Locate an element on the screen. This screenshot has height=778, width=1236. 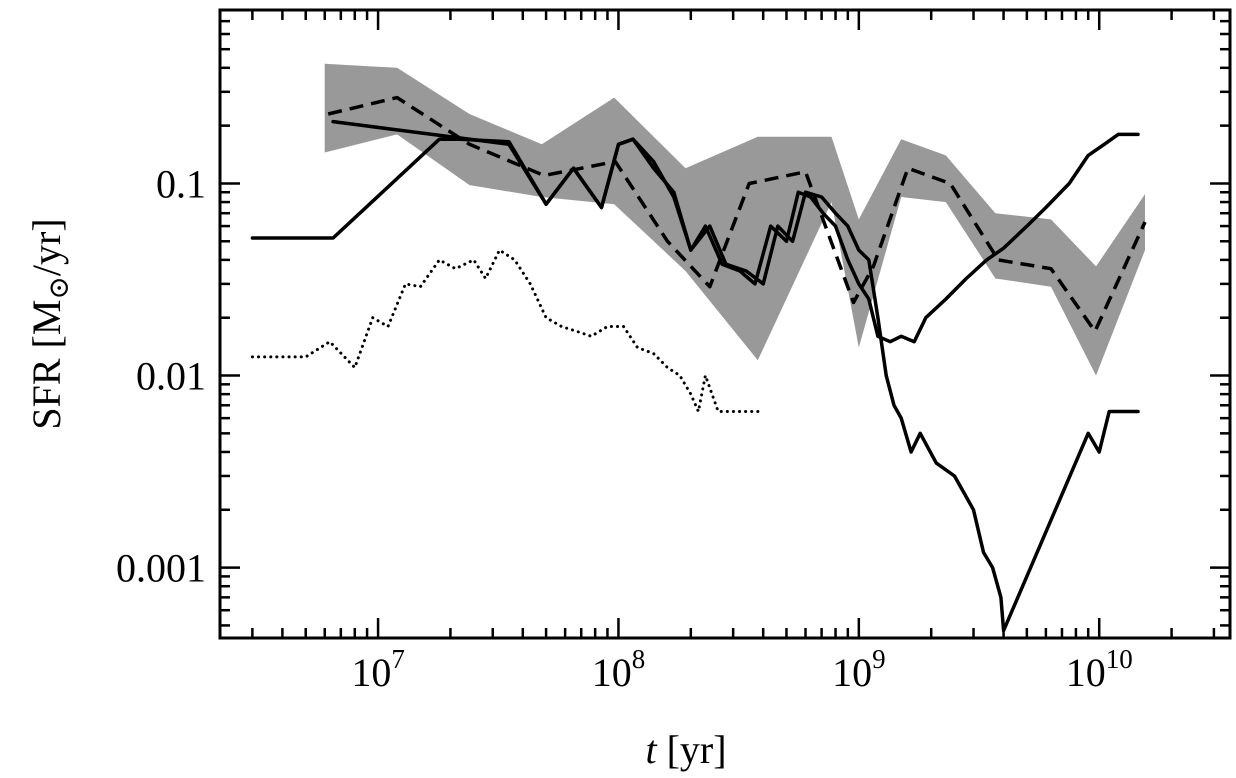
x-tick-label: 10¹⁰ is located at coordinates (1099, 669).